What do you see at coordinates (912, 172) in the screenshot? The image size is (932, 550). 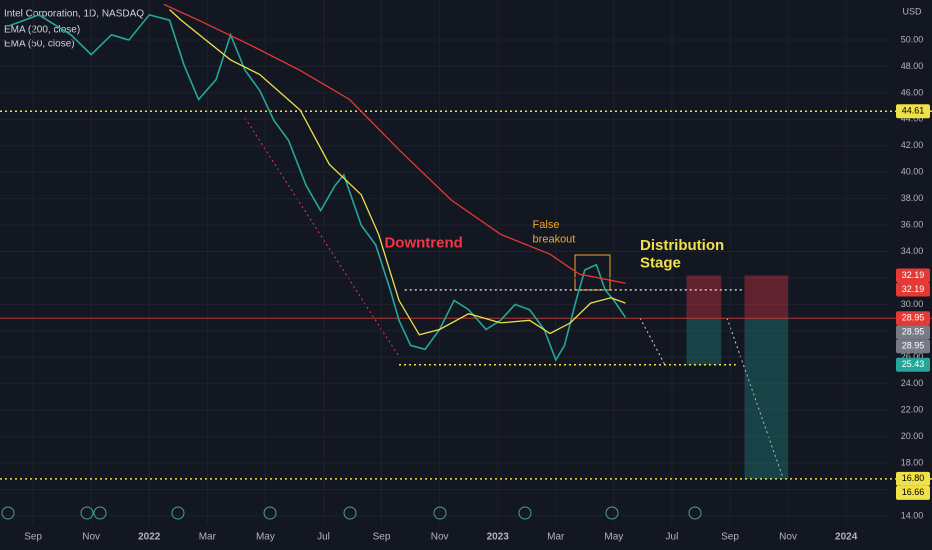 I see `y-tick-label: 40.00` at bounding box center [912, 172].